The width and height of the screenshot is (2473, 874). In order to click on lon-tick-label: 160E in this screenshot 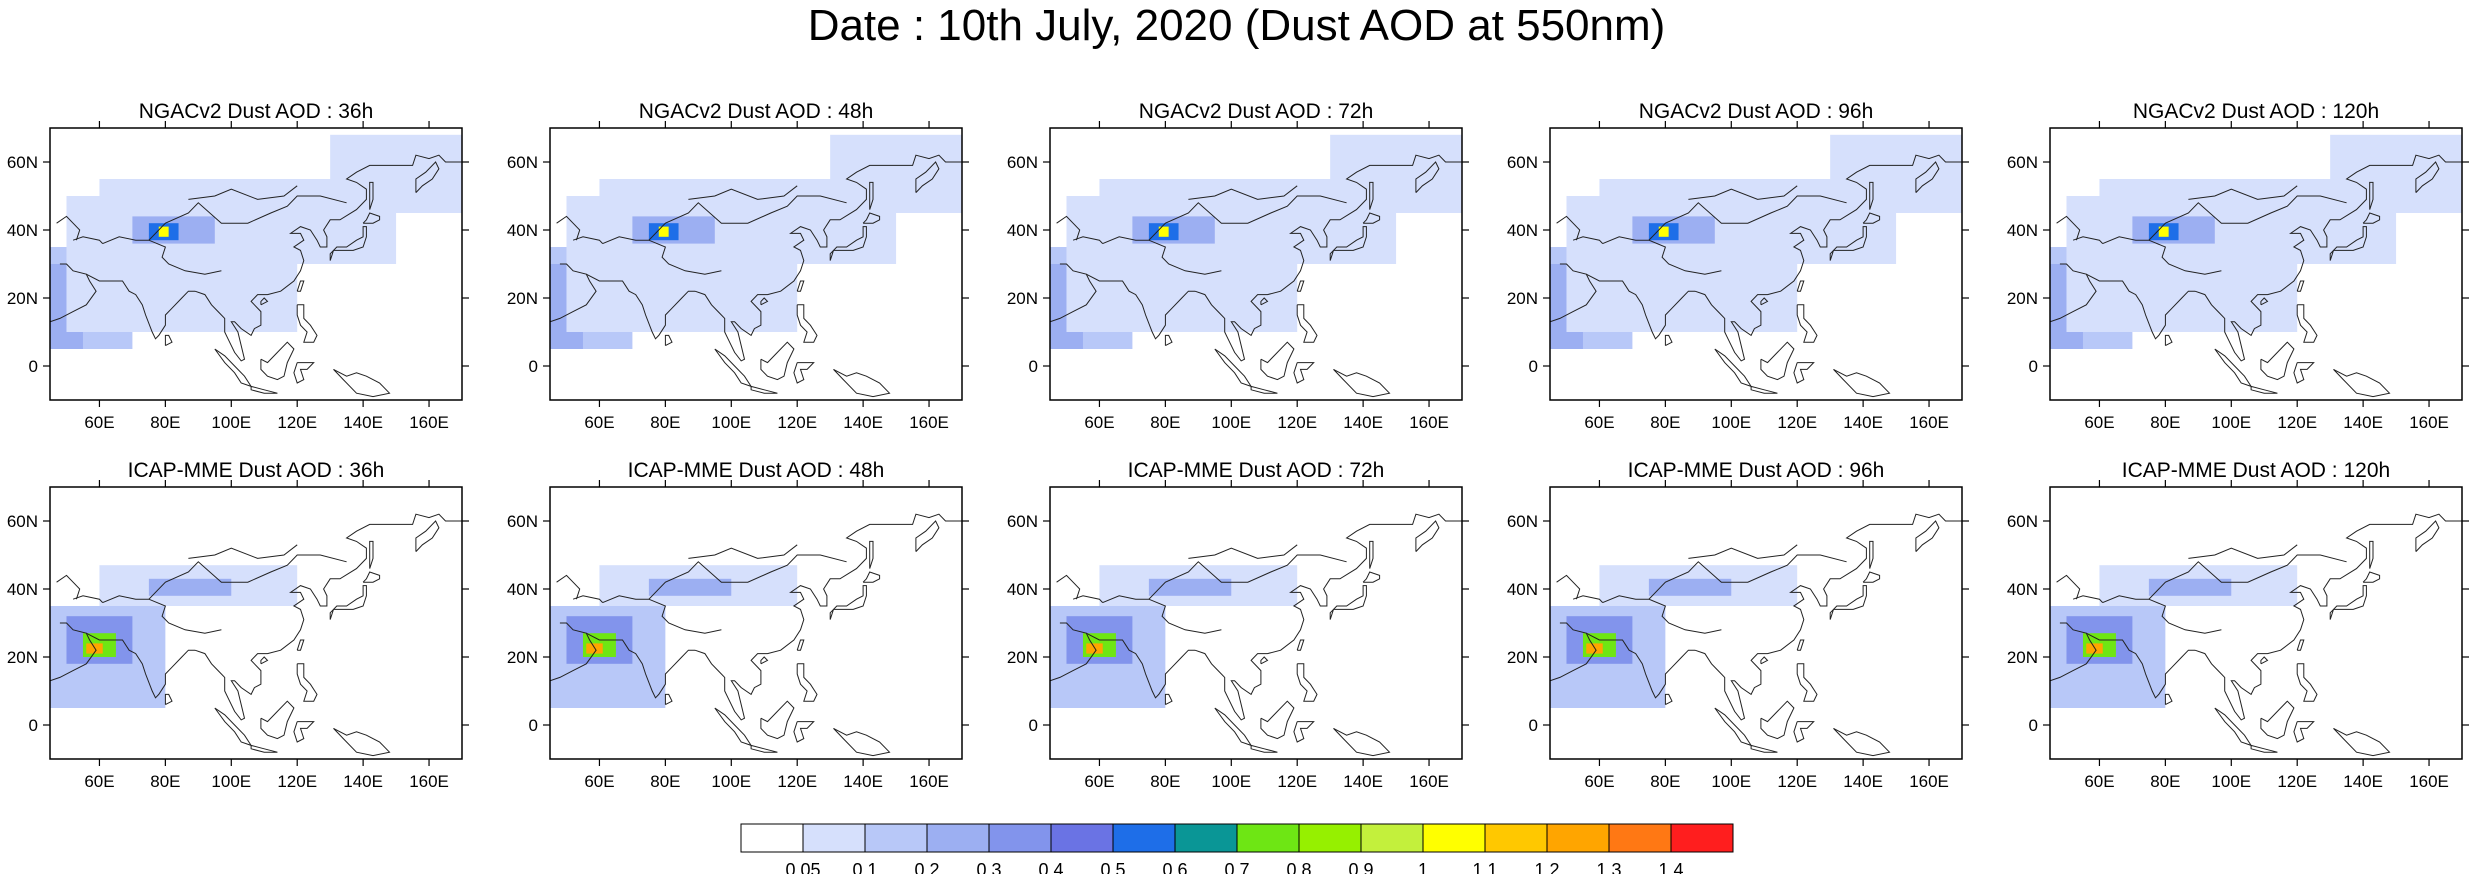, I will do `click(429, 781)`.